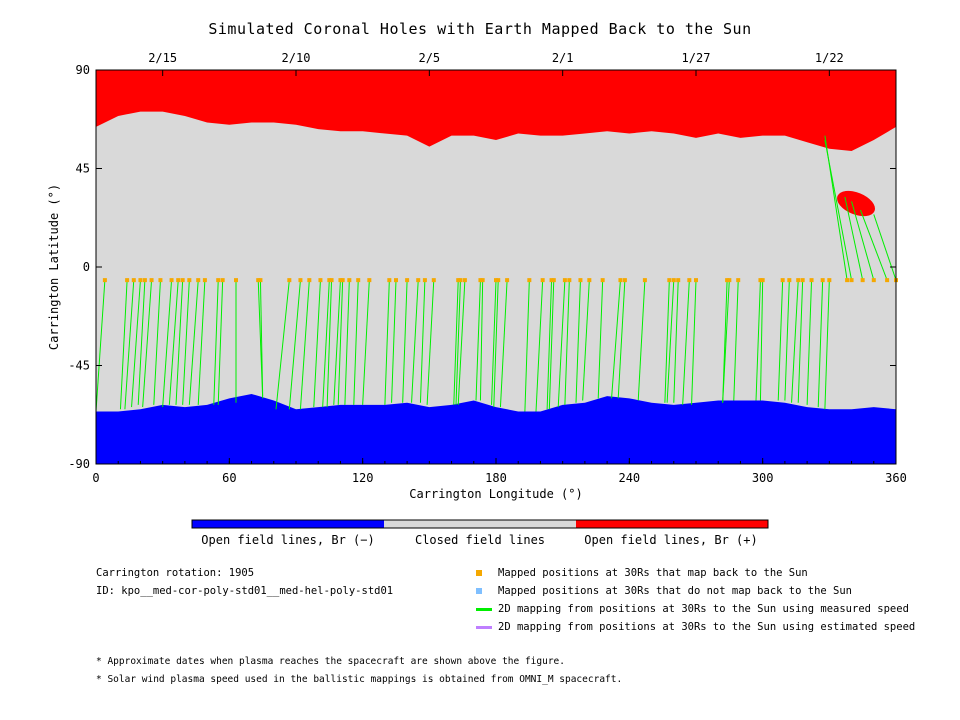  What do you see at coordinates (229, 478) in the screenshot?
I see `x-tick-label: 60` at bounding box center [229, 478].